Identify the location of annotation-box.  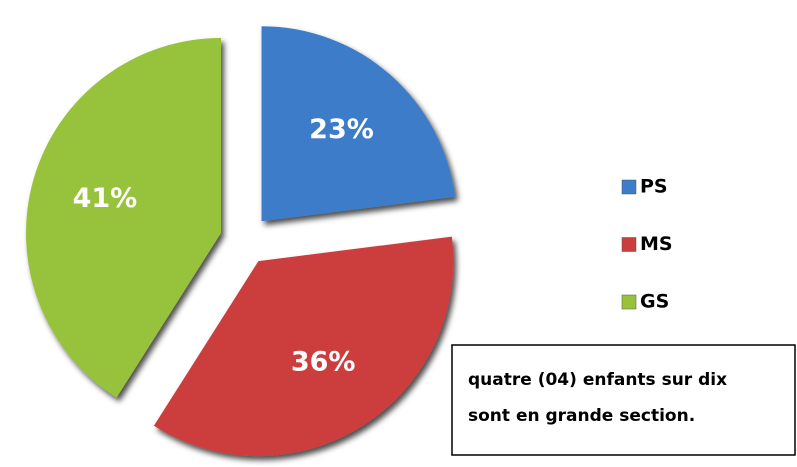
(623, 400).